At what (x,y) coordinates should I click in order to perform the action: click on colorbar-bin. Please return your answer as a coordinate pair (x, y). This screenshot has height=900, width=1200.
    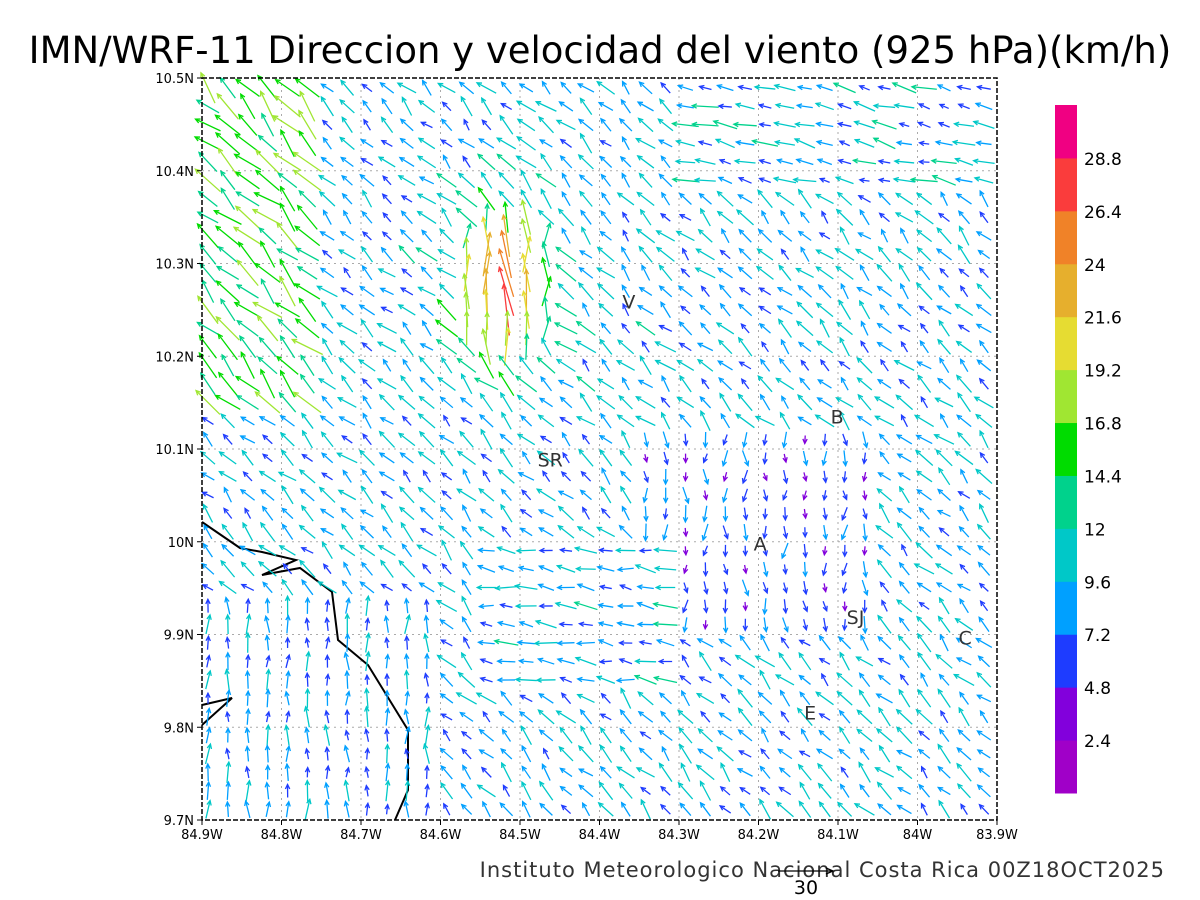
    Looking at the image, I should click on (1066, 396).